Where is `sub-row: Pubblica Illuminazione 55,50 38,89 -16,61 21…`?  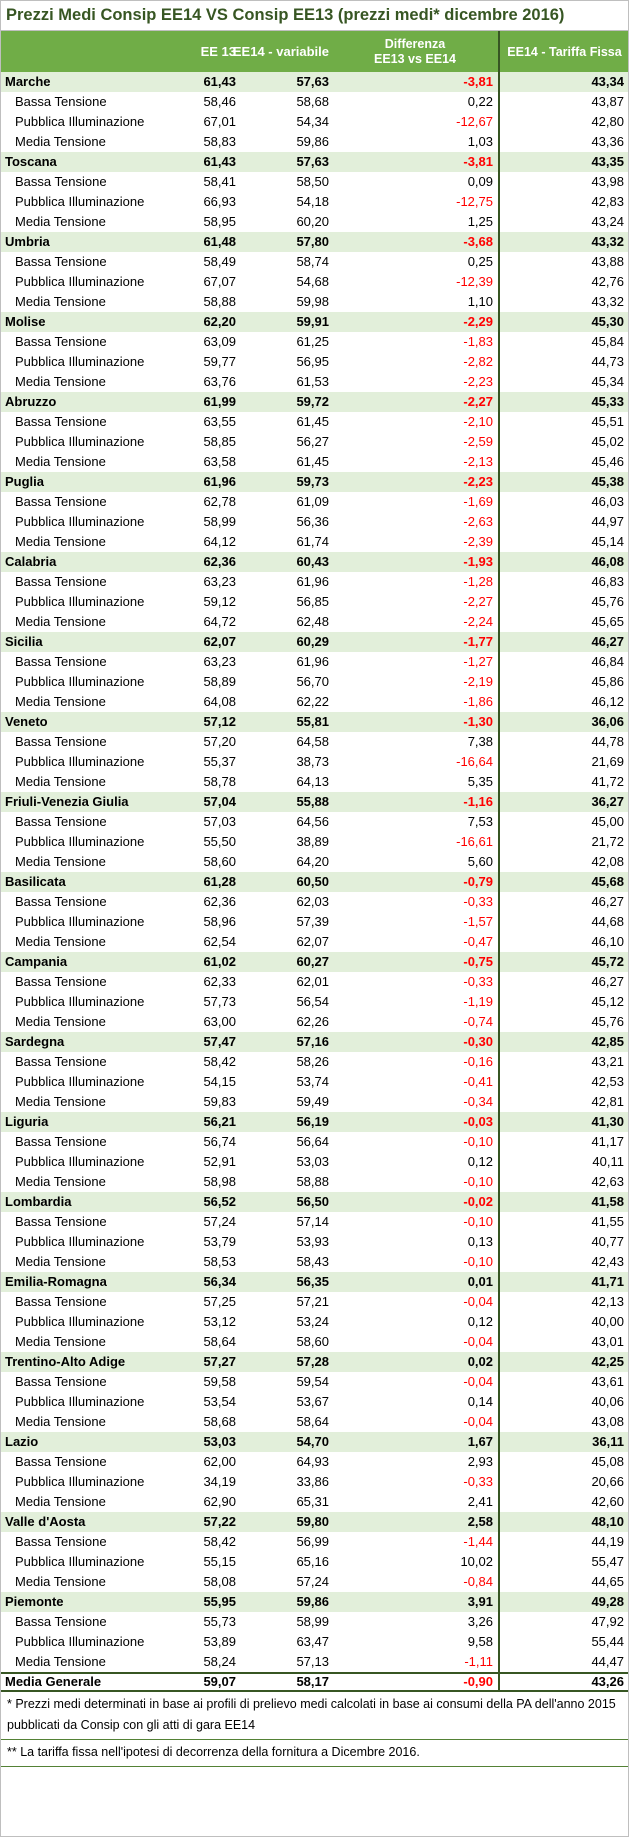 sub-row: Pubblica Illuminazione 55,50 38,89 -16,61 21… is located at coordinates (314, 842).